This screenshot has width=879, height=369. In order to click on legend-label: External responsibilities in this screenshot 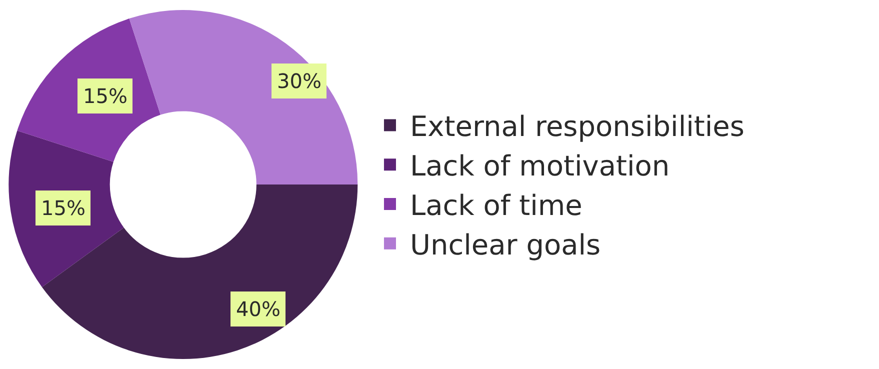, I will do `click(577, 127)`.